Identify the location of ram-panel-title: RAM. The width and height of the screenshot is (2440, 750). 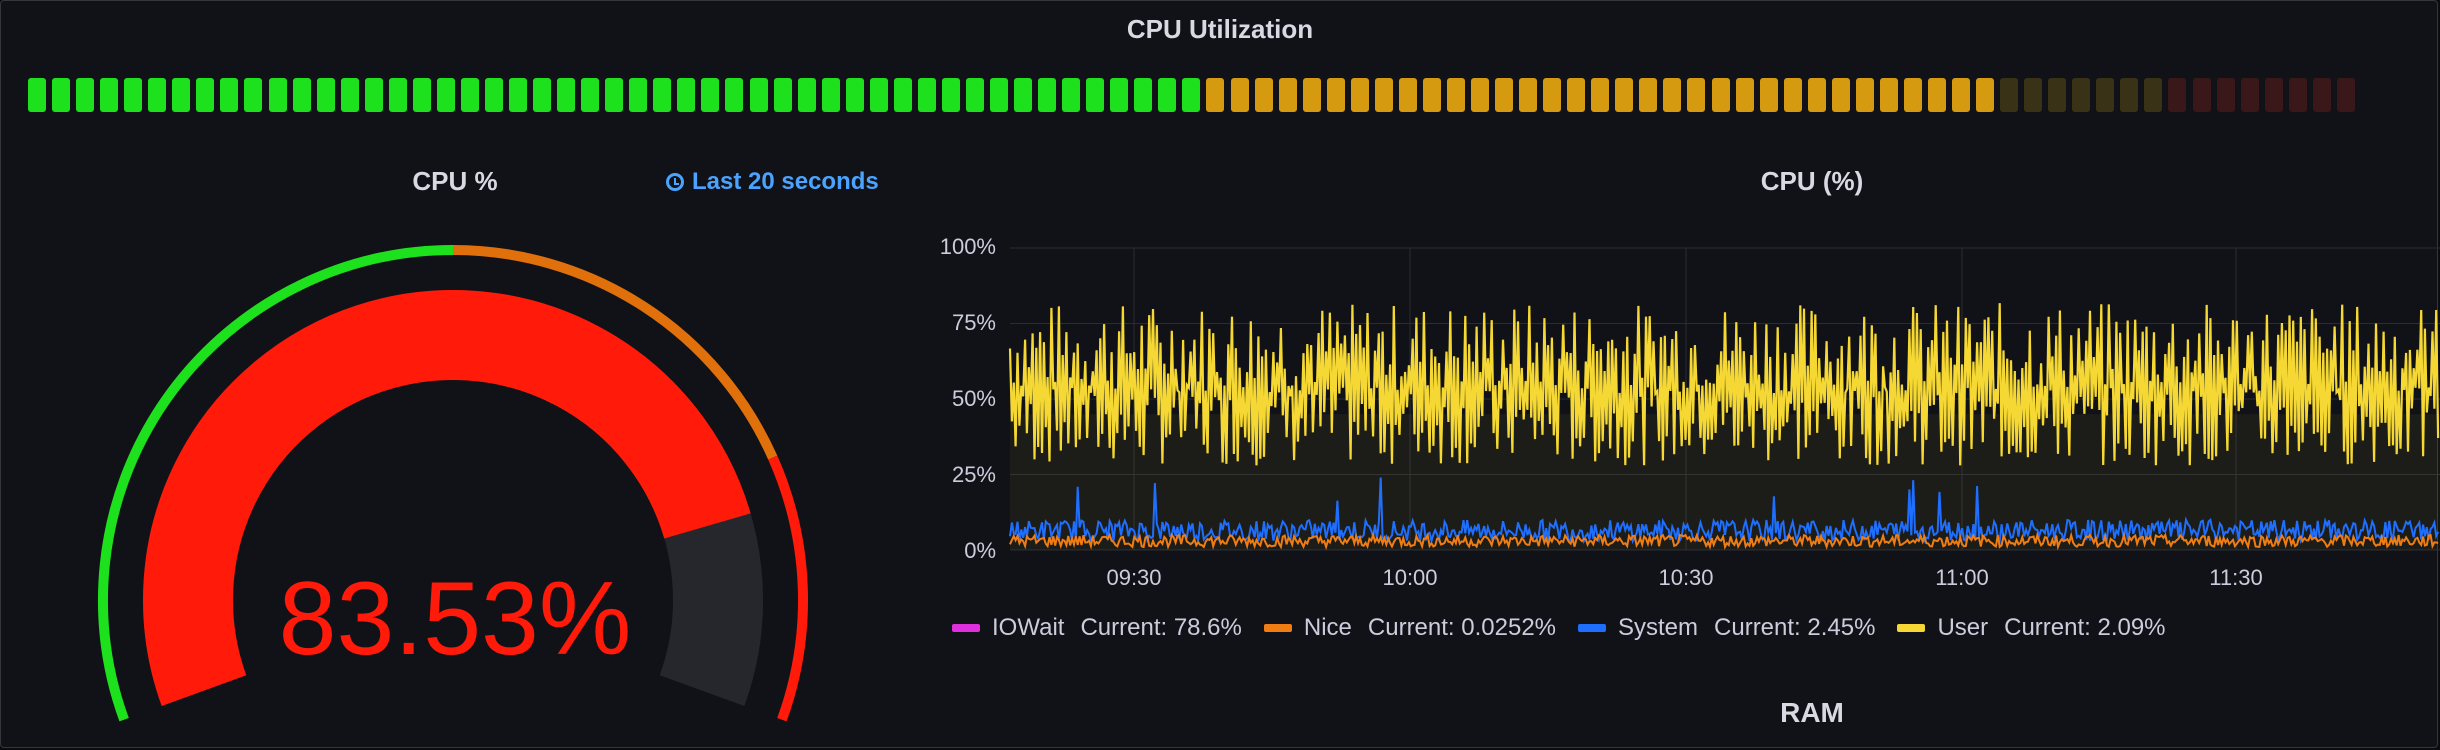
(1812, 712).